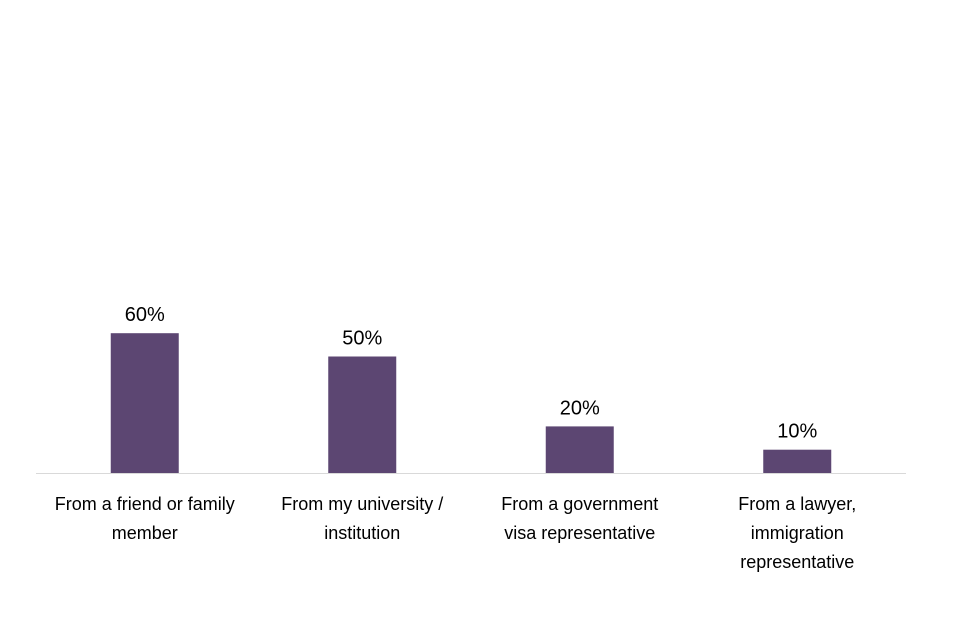  What do you see at coordinates (362, 533) in the screenshot?
I see `category-label-line: institution` at bounding box center [362, 533].